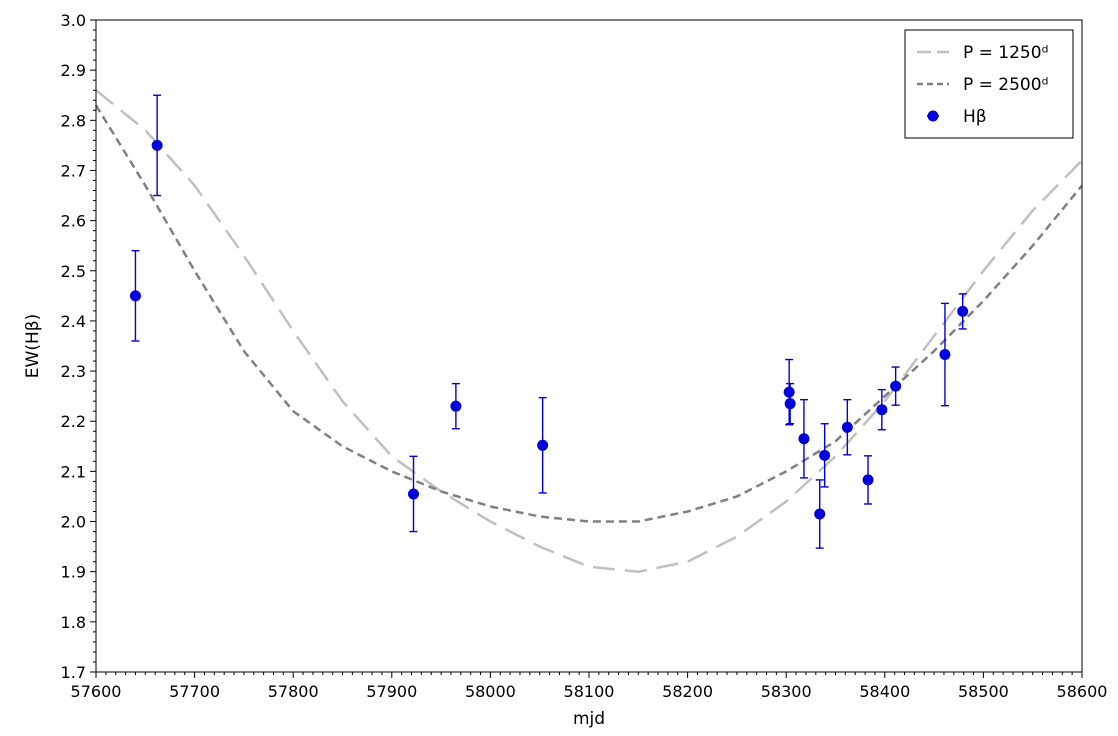  I want to click on y-tick-label: 1.7, so click(73, 672).